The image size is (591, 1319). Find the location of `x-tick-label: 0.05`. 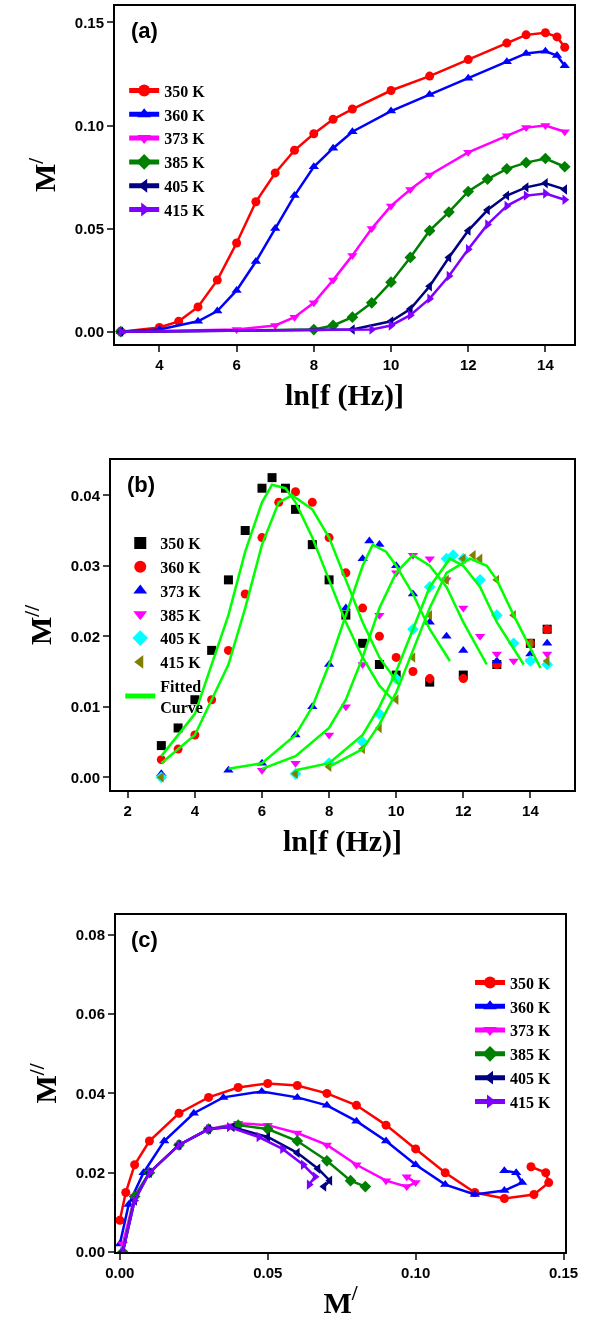

x-tick-label: 0.05 is located at coordinates (268, 1272).